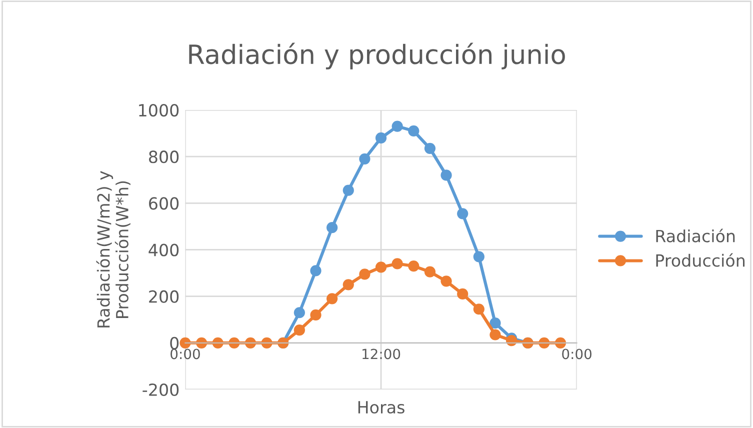  Describe the element at coordinates (163, 250) in the screenshot. I see `y-tick-label: 400` at that location.